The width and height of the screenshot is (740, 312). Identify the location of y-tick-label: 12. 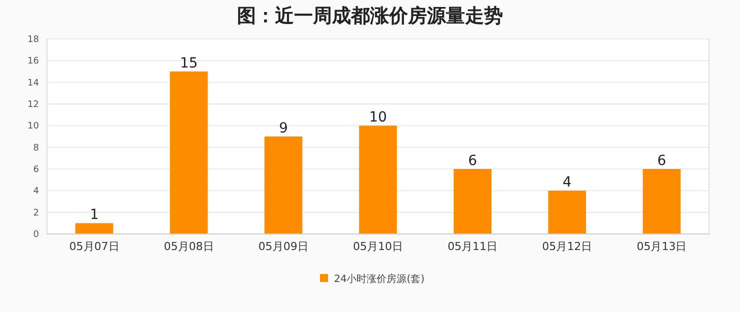
(33, 105).